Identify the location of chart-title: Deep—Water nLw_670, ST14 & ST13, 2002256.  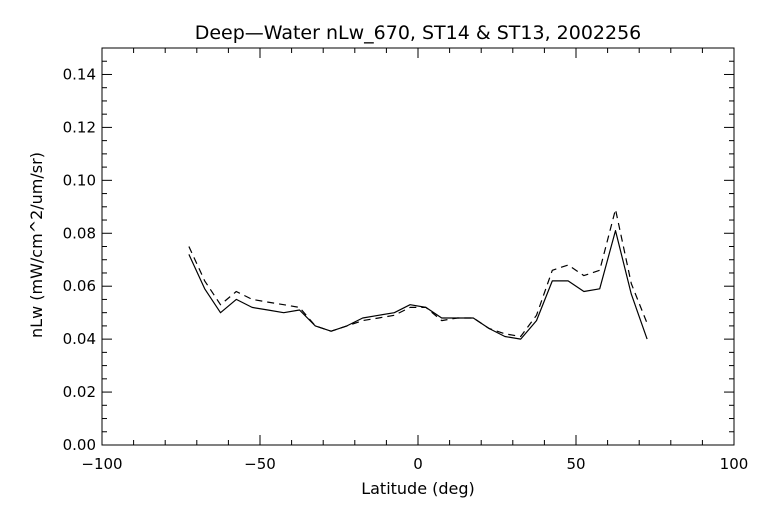
(418, 33).